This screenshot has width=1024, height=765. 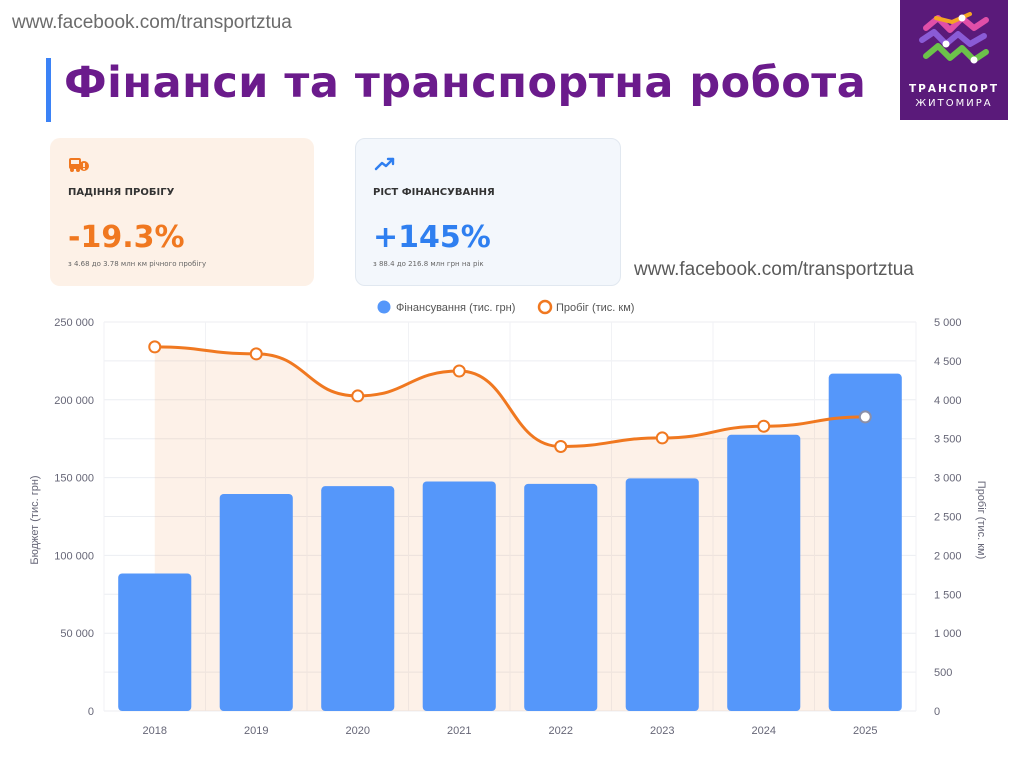 What do you see at coordinates (948, 401) in the screenshot?
I see `y-right-tick-label: 4 000` at bounding box center [948, 401].